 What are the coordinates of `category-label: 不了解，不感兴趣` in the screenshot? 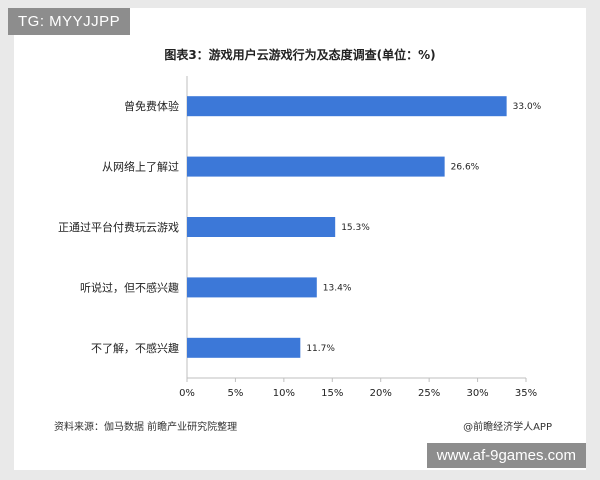 It's located at (135, 348).